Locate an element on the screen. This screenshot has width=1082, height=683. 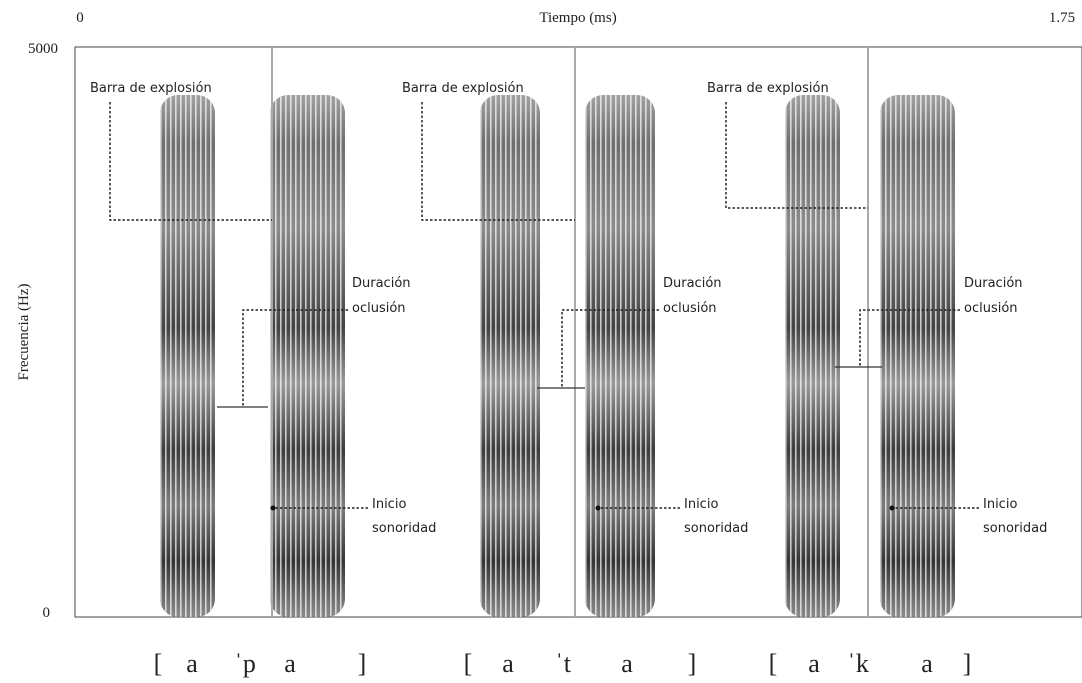
x-end: 1.75 is located at coordinates (1062, 18).